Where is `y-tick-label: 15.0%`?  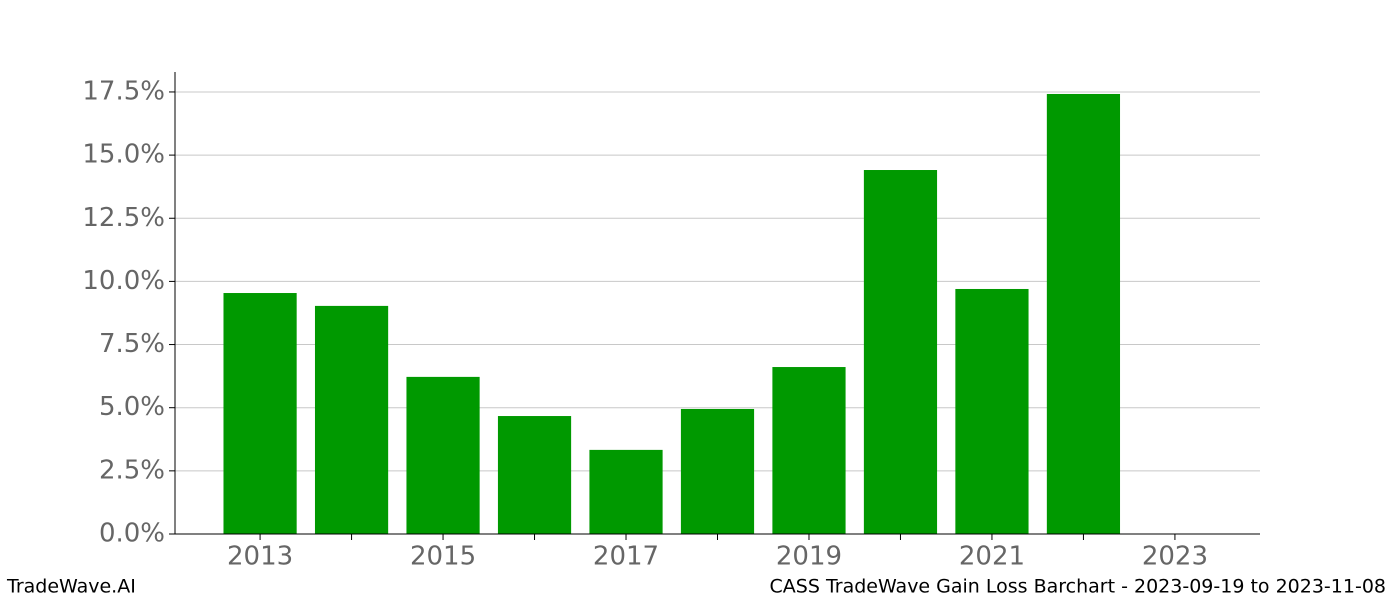
y-tick-label: 15.0% is located at coordinates (123, 155).